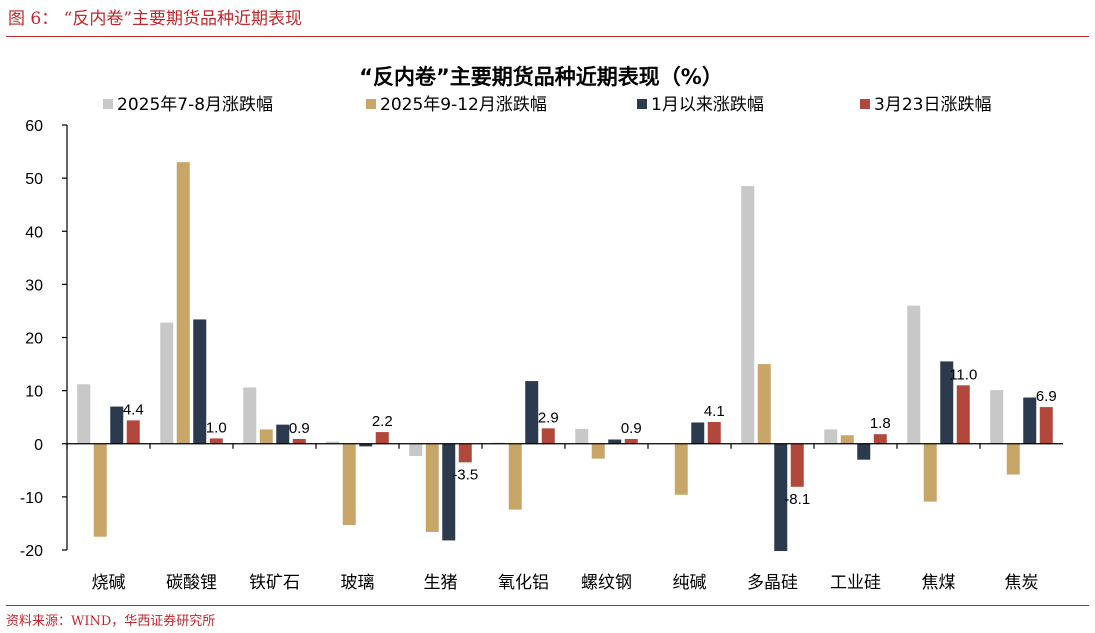  What do you see at coordinates (963, 374) in the screenshot?
I see `data-label: 11.0` at bounding box center [963, 374].